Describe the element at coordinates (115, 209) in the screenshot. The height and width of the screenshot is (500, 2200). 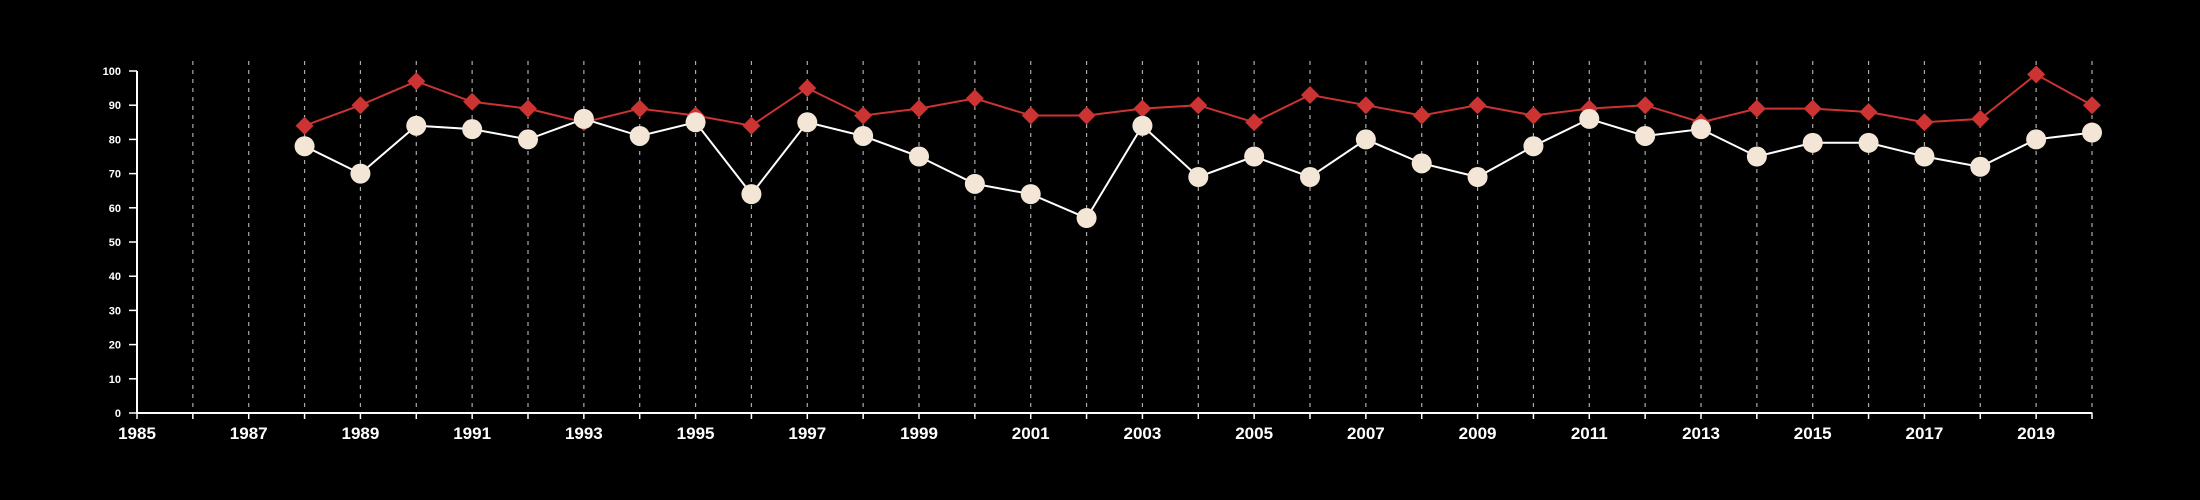
I see `y-tick-label: 60` at that location.